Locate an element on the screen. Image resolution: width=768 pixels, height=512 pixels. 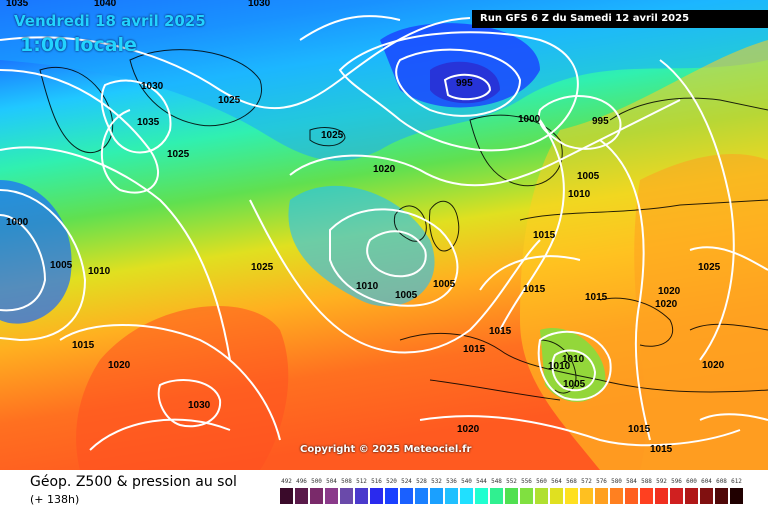
legend-title: Géop. Z500 & pression au sol is located at coordinates (133, 482).